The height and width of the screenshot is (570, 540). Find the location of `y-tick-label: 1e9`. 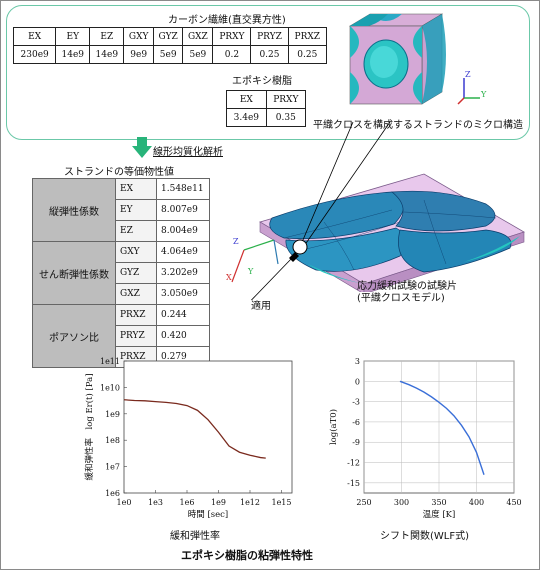

y-tick-label: 1e9 is located at coordinates (112, 414).